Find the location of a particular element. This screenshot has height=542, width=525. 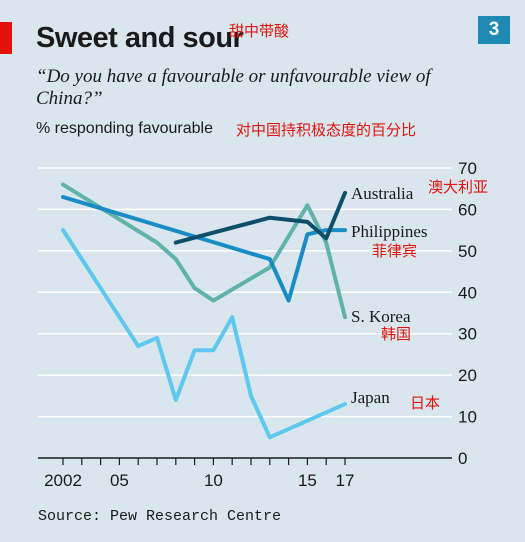

series-label-chinese-s-korea: 韩国 is located at coordinates (396, 334).